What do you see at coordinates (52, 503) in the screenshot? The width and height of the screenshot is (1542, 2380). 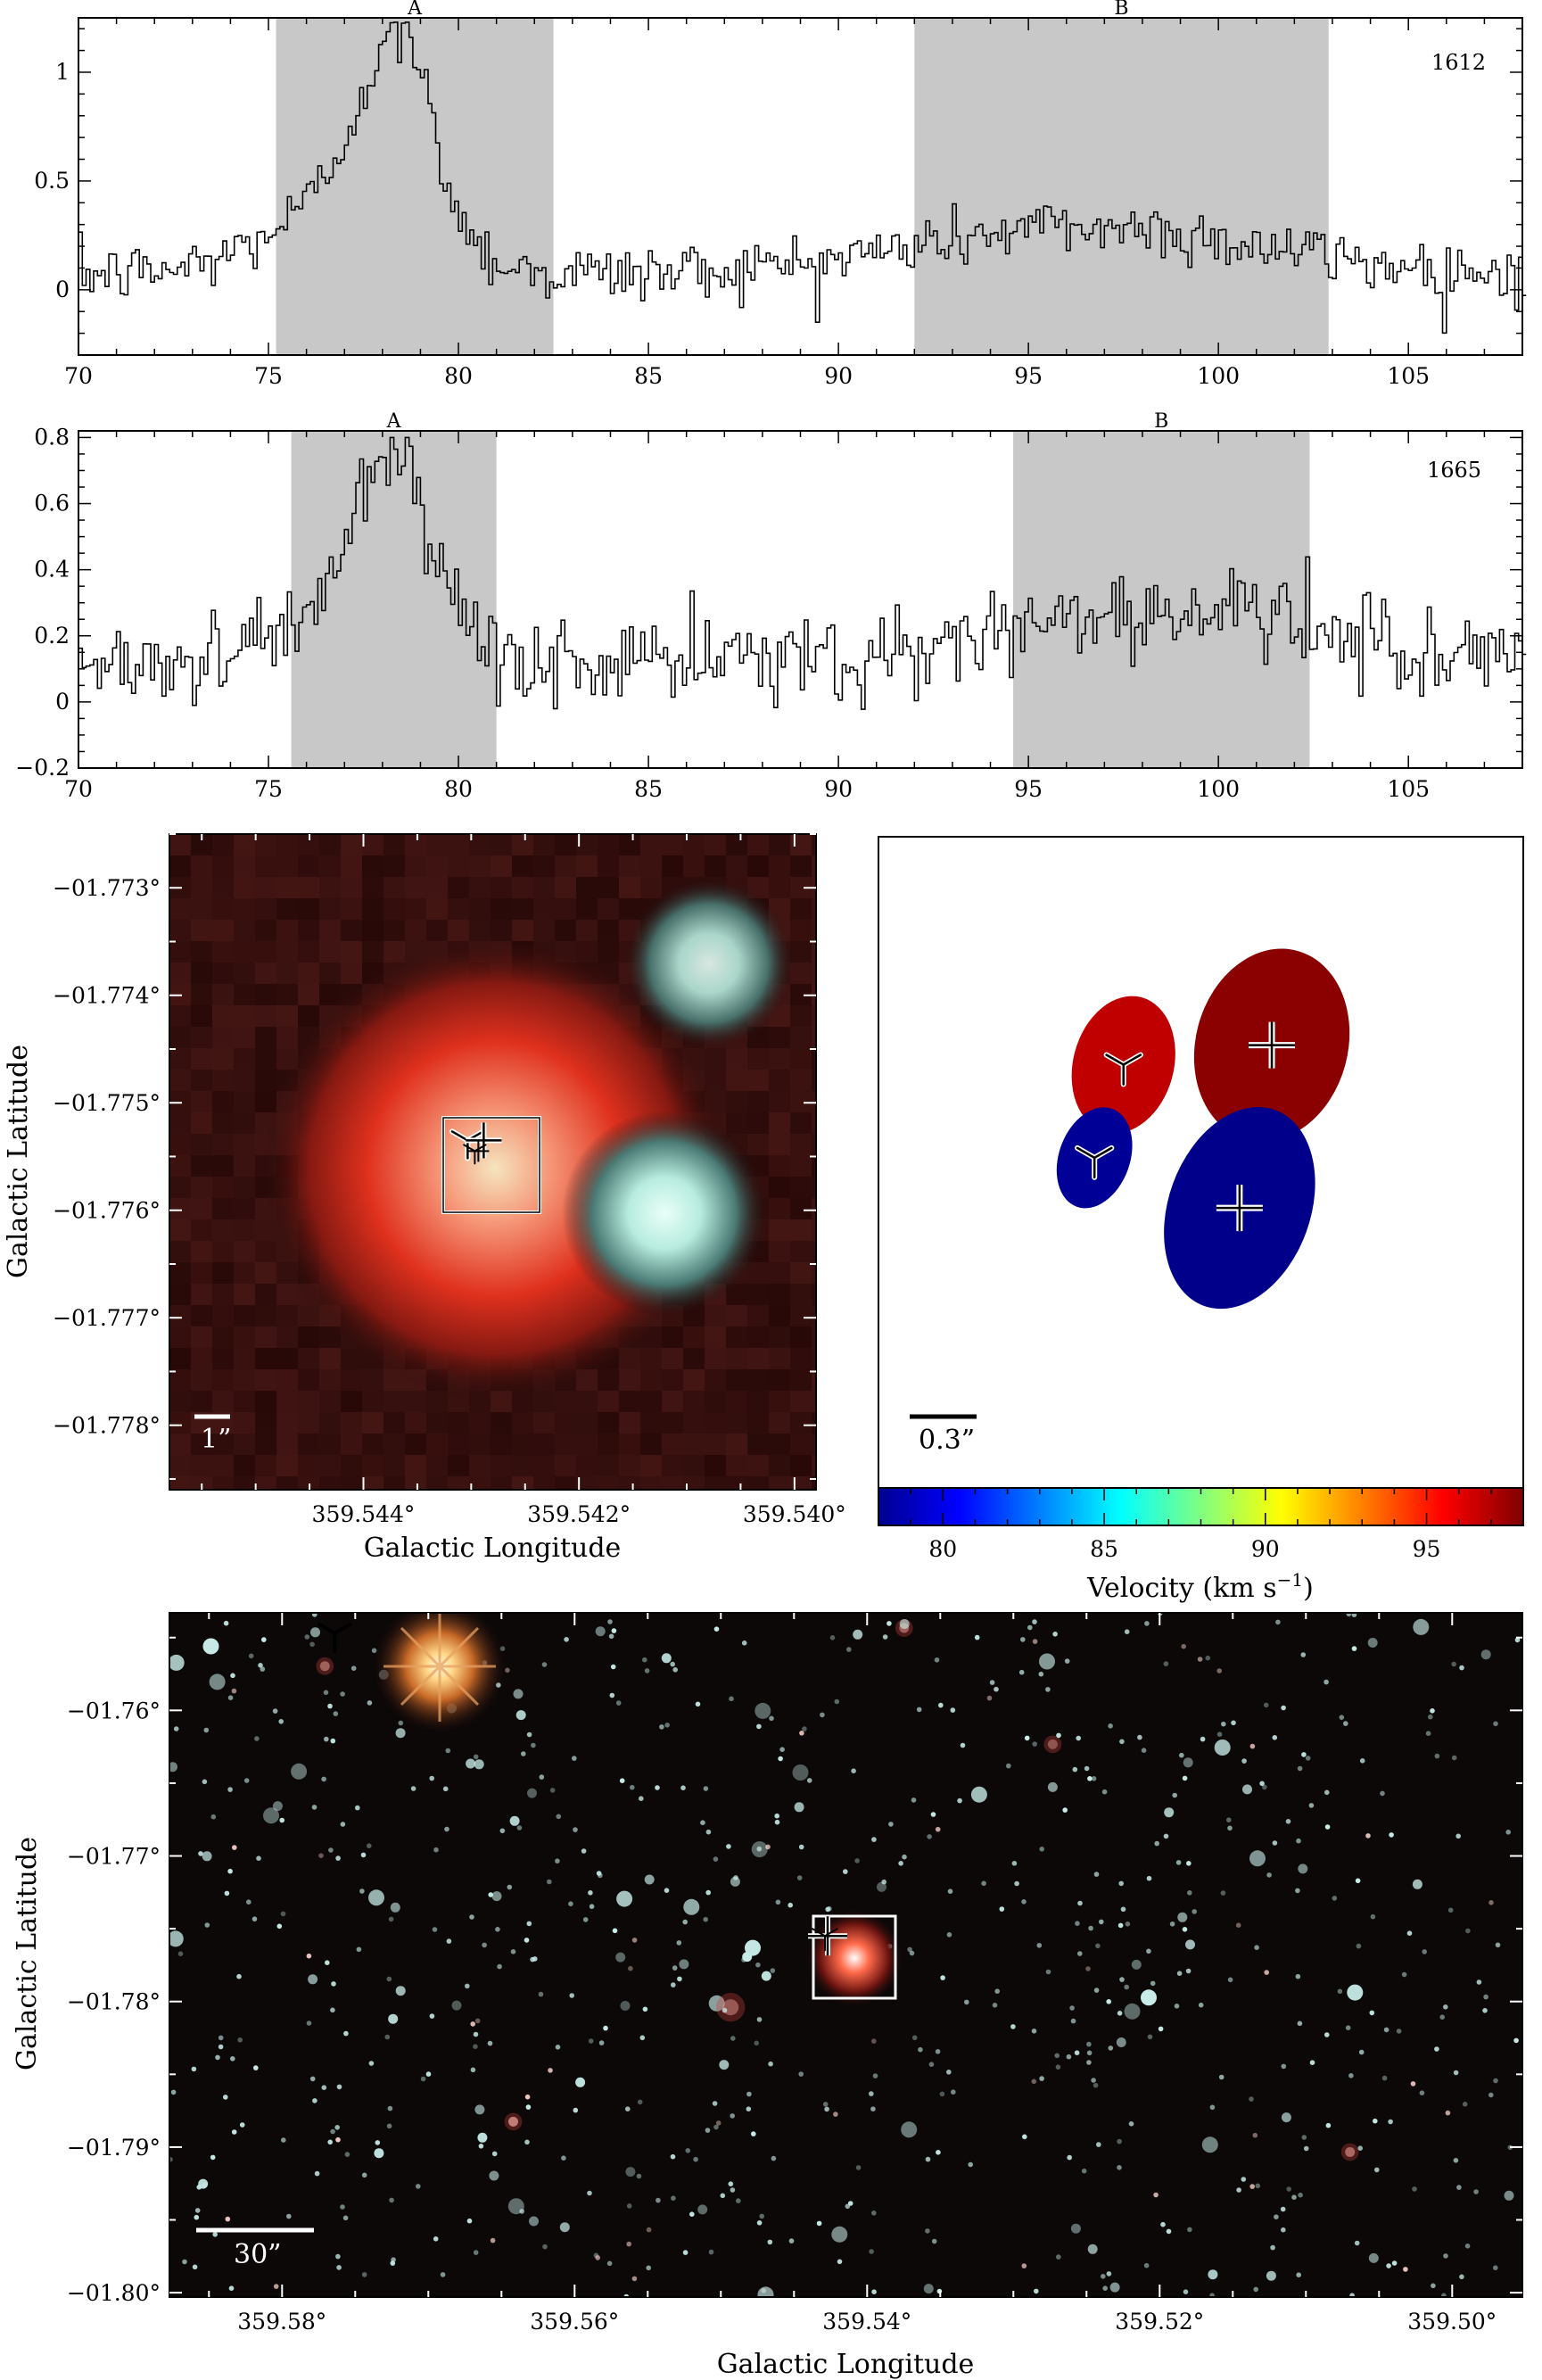 I see `y-tick-label: 0.6` at bounding box center [52, 503].